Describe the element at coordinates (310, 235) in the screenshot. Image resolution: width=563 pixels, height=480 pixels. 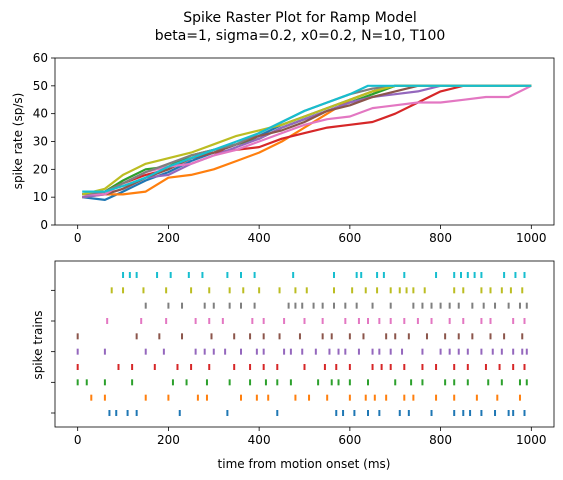
I see `rate-x-ticks: 0 200 400 600 800 1000` at that location.